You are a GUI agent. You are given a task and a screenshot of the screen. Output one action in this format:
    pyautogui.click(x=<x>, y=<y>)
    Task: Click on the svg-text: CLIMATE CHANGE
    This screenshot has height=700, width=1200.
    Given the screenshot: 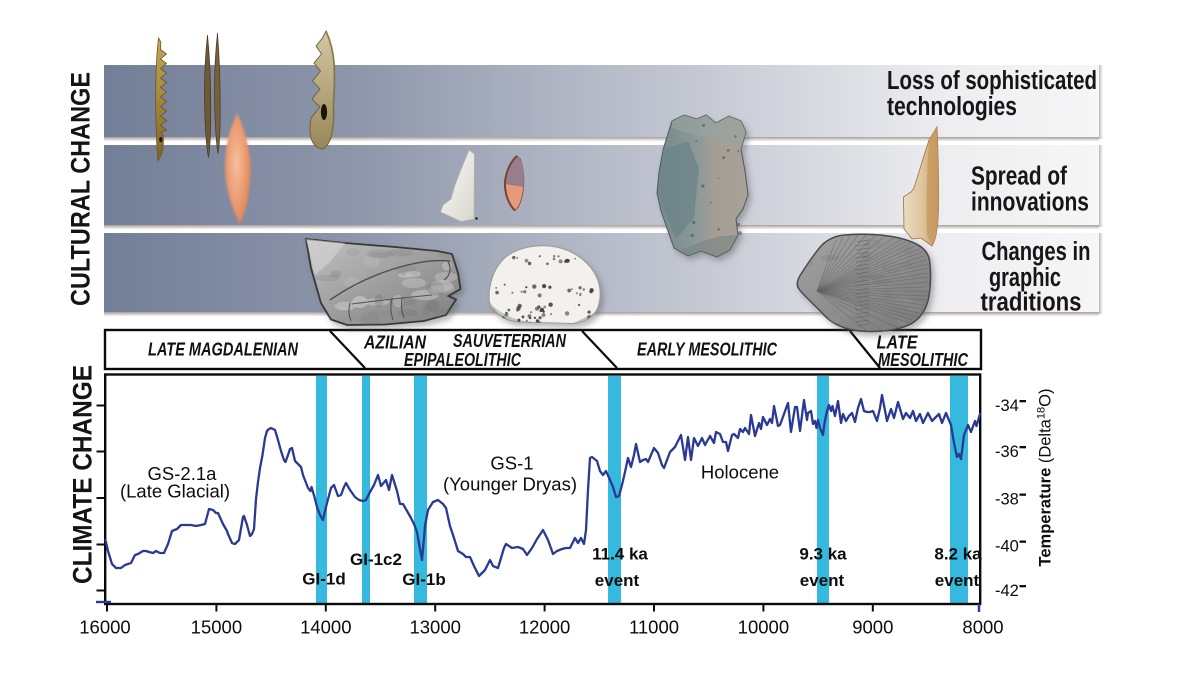 What is the action you would take?
    pyautogui.click(x=83, y=474)
    